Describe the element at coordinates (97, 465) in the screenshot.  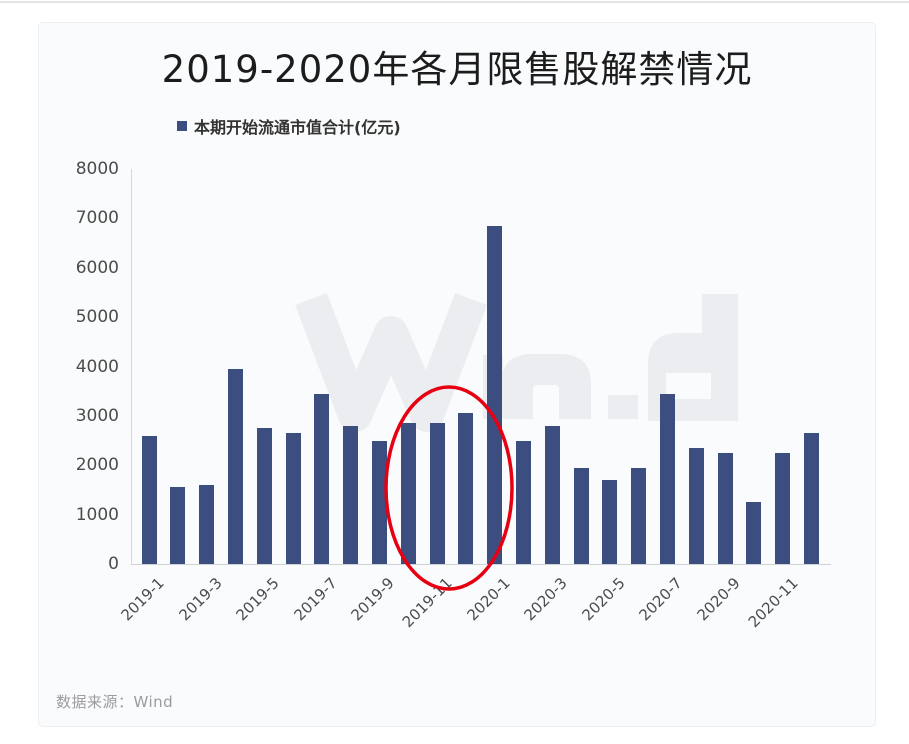
I see `y-axis-tick-label: 2000` at that location.